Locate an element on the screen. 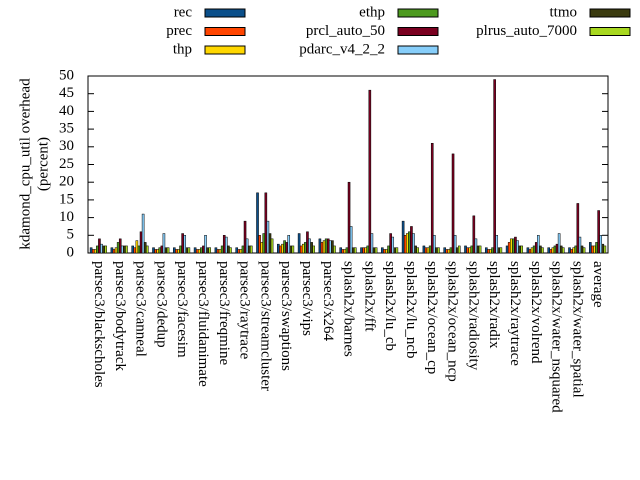 This screenshot has width=640, height=480. y-tick-label: 20 is located at coordinates (66, 182).